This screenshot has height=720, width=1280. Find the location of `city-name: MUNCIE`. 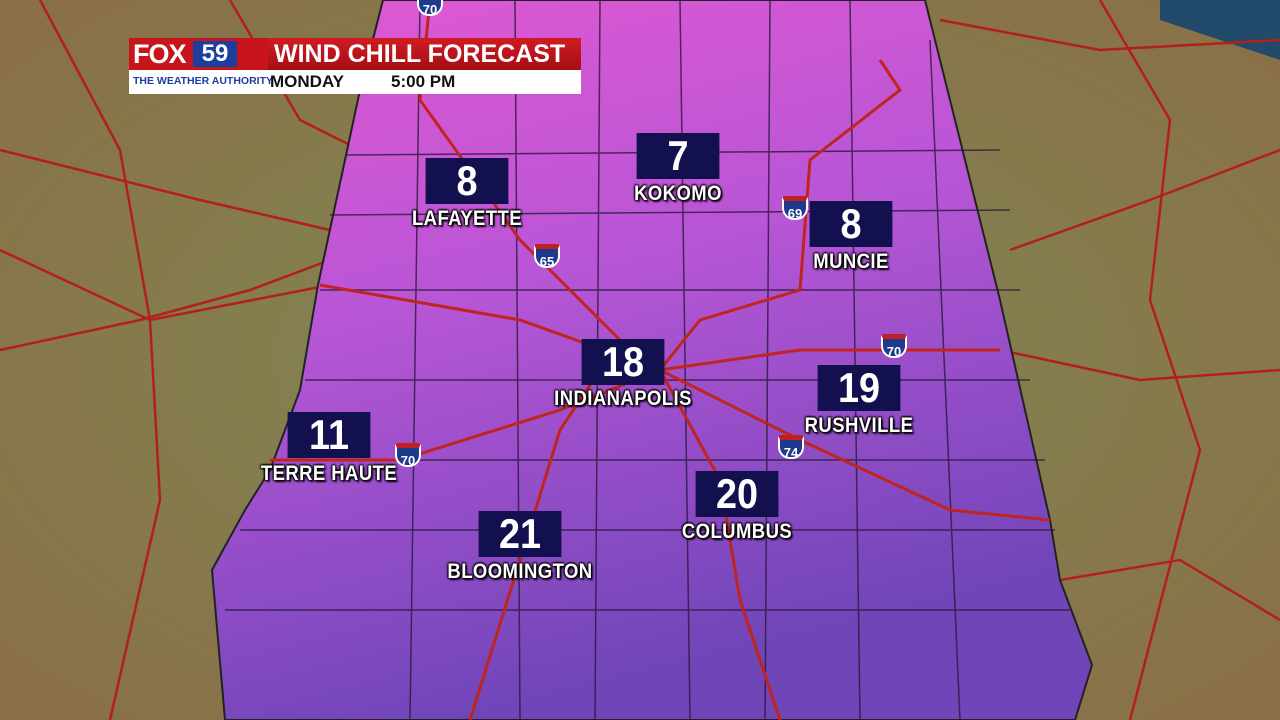

city-name: MUNCIE is located at coordinates (851, 261).